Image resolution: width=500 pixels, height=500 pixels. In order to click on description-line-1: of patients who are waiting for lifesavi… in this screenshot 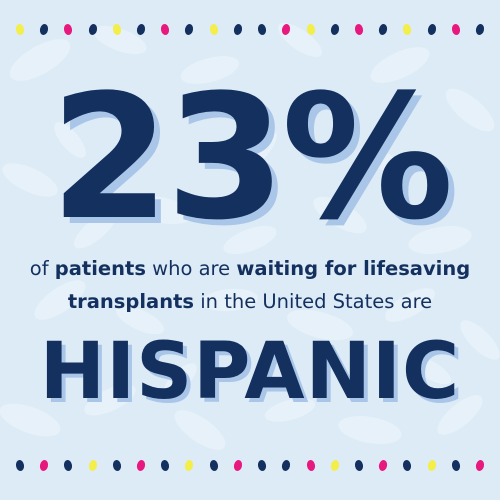, I will do `click(250, 269)`.